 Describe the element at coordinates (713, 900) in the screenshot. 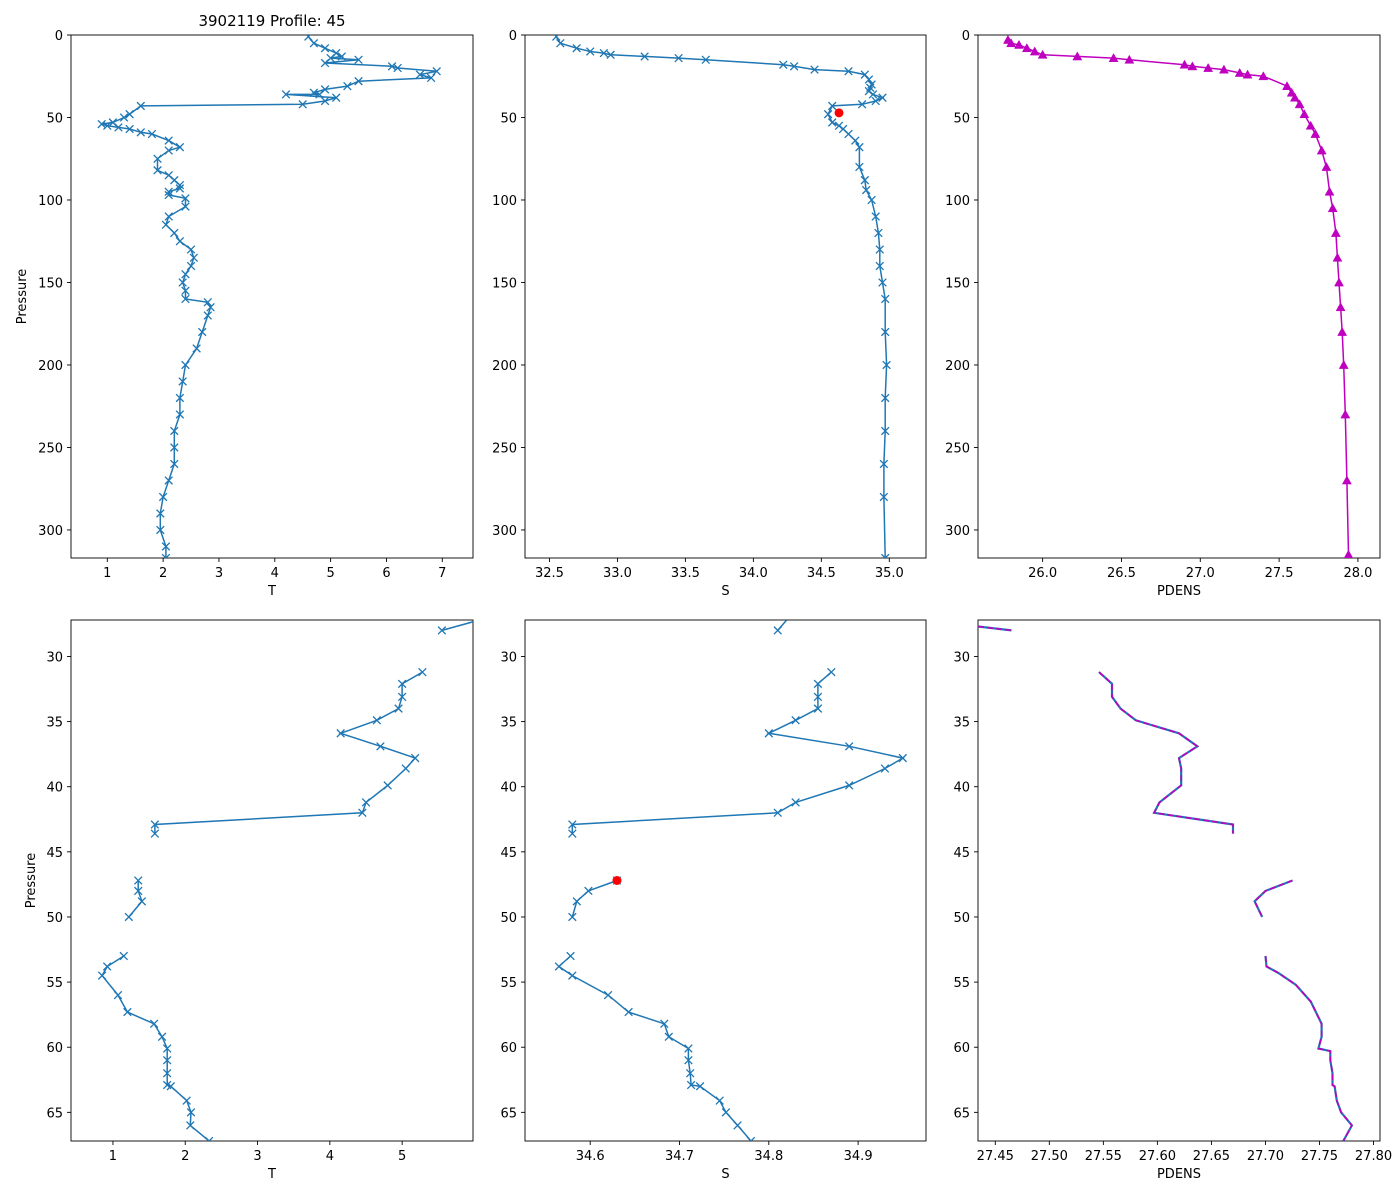

I see `panel-bottom-salinity: 34.6 34.7 34.8 34.9 30 35 40 45 50 55 60 65 S` at that location.